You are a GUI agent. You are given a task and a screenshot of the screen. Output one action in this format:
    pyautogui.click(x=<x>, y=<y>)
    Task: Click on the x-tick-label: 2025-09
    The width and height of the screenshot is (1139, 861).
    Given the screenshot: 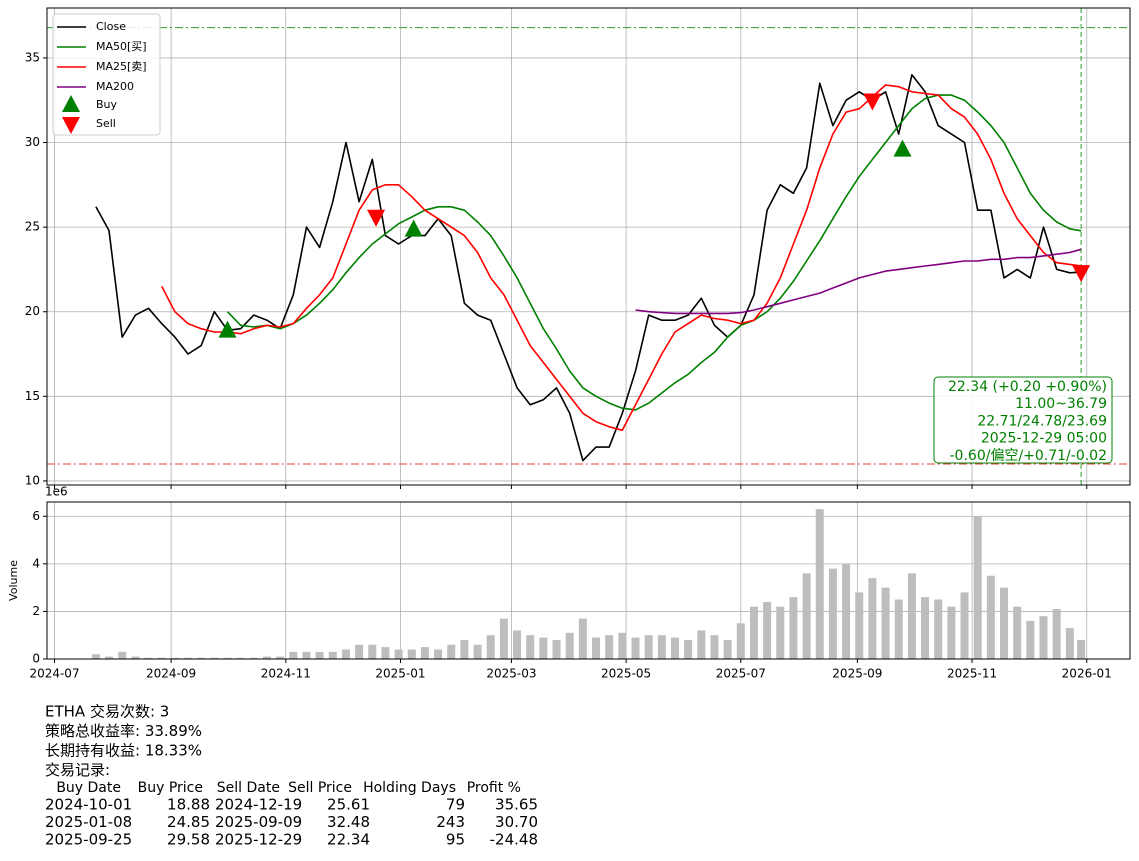 What is the action you would take?
    pyautogui.click(x=857, y=674)
    